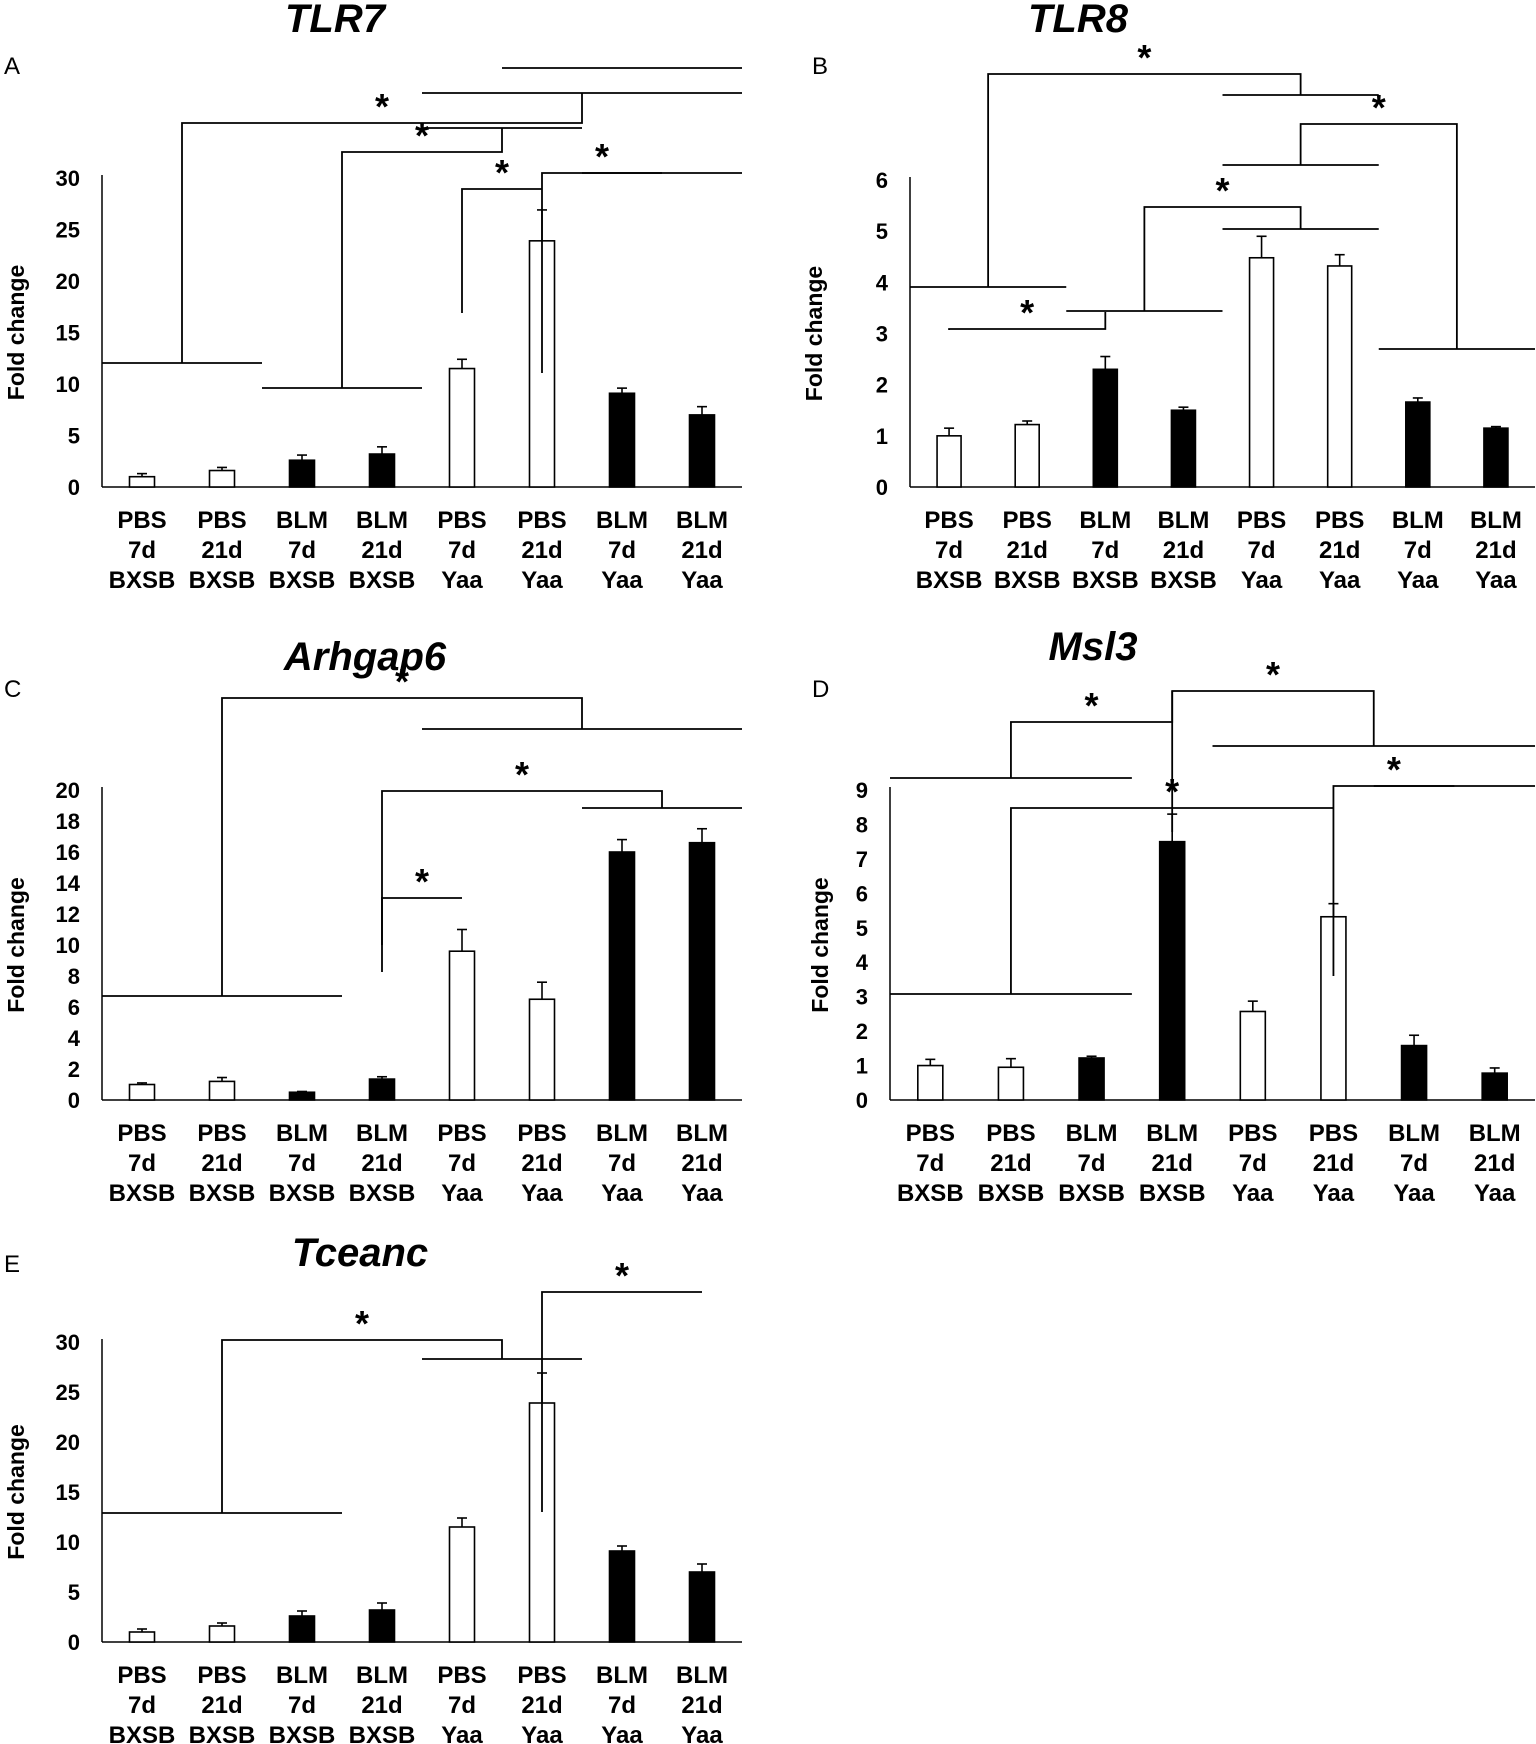 The height and width of the screenshot is (1744, 1536). What do you see at coordinates (12, 1264) in the screenshot?
I see `panel-letter: E` at bounding box center [12, 1264].